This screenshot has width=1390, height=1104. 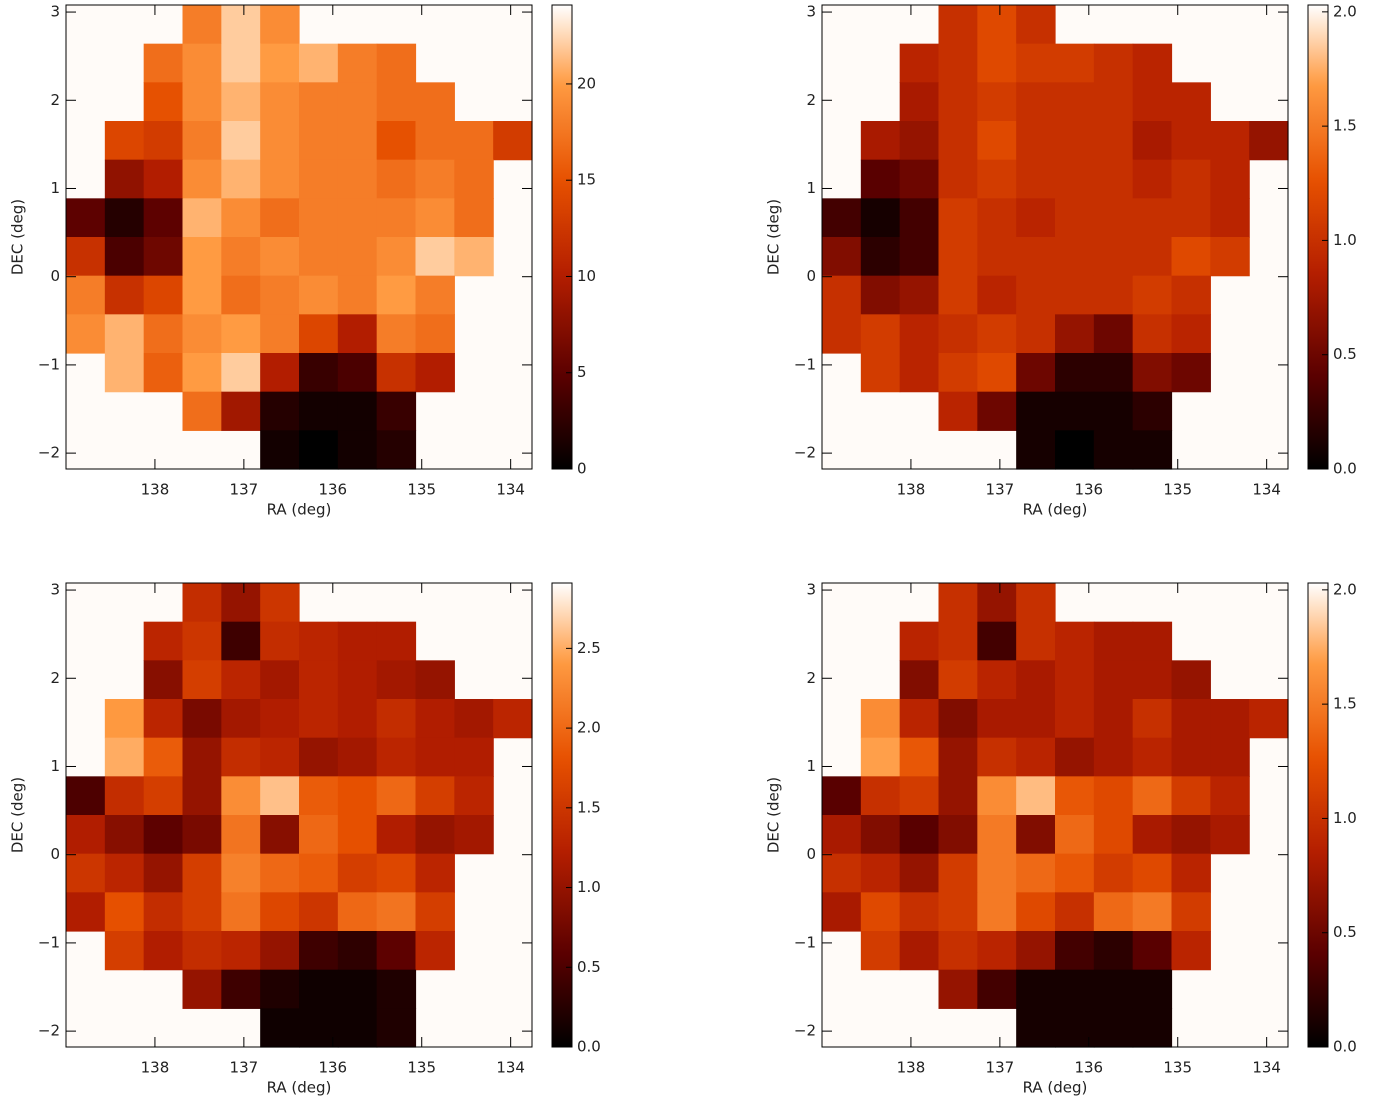 I want to click on y-tick-label: 3, so click(x=811, y=590).